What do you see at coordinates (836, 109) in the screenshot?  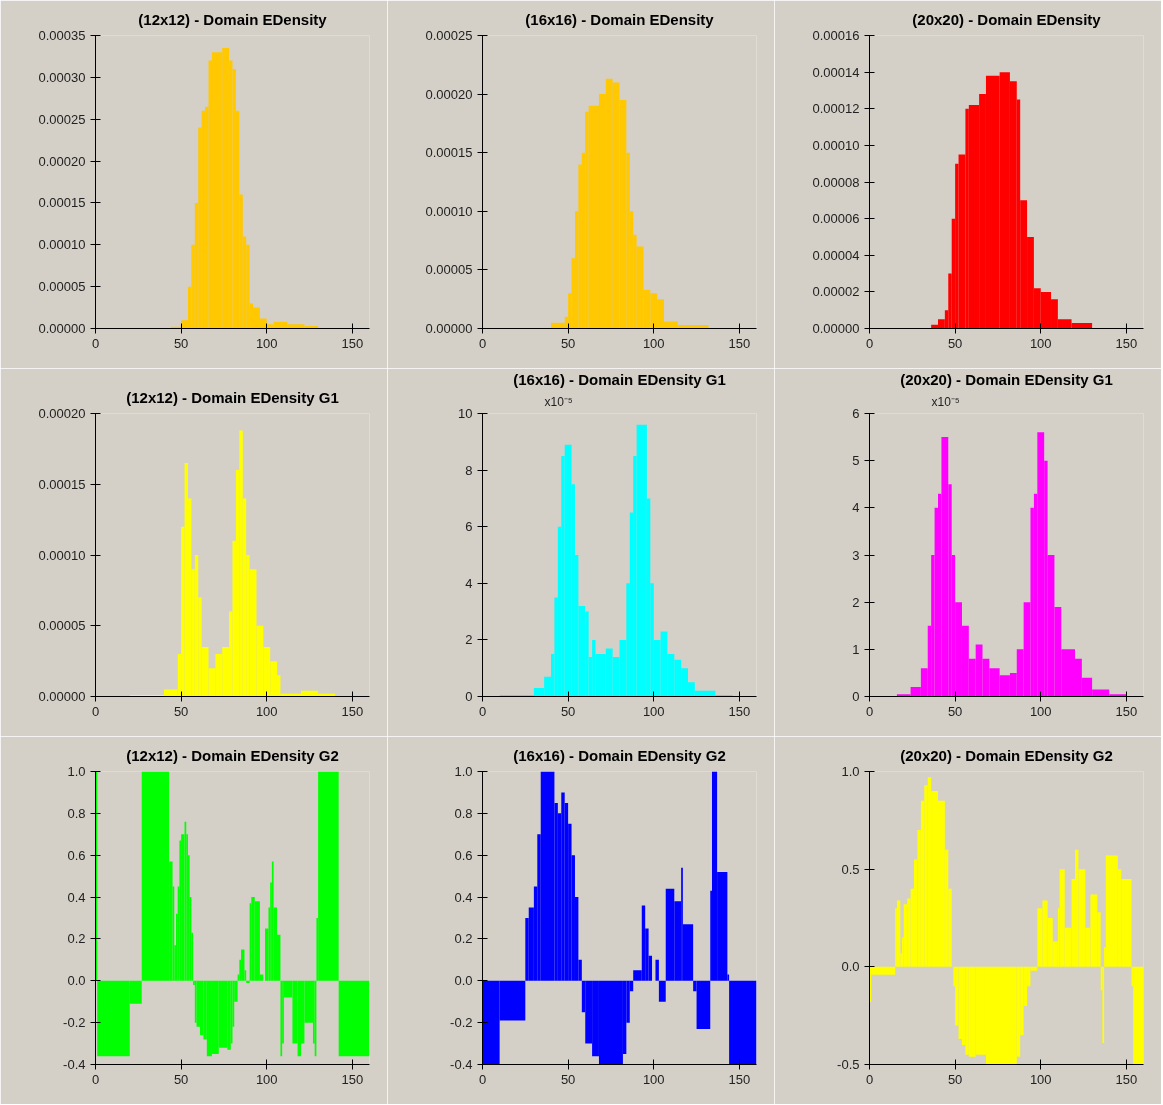 I see `y-tick-label: 0.00012` at bounding box center [836, 109].